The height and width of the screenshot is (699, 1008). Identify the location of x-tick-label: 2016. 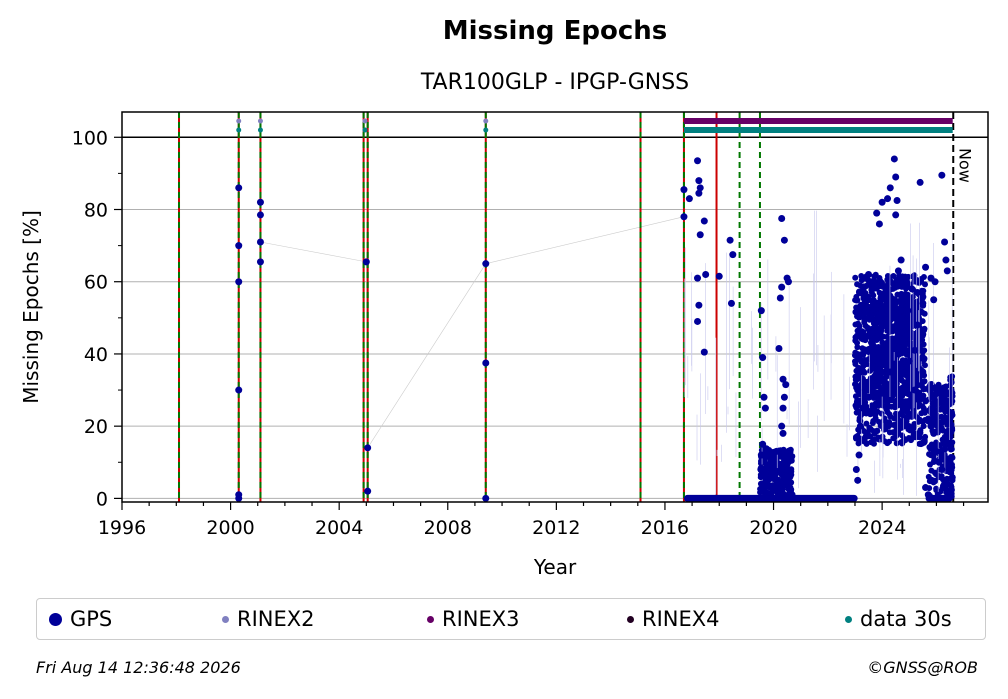
(665, 528).